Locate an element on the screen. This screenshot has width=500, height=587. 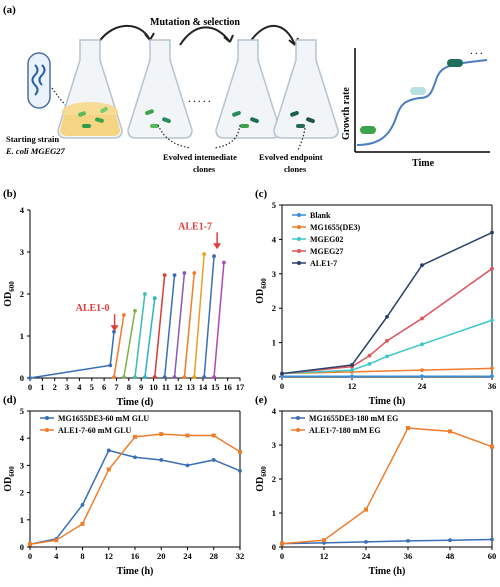
y-tick-label: 2 is located at coordinates (274, 308).